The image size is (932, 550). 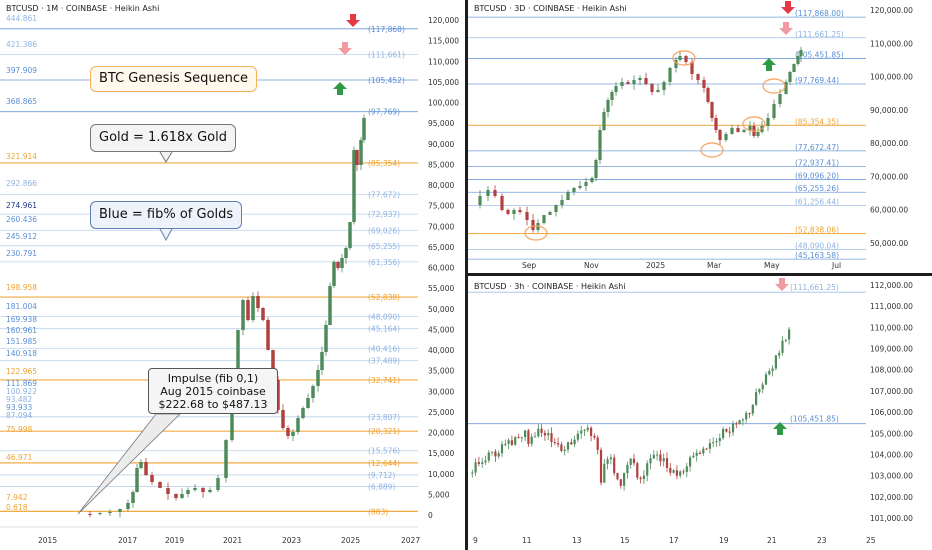 What do you see at coordinates (550, 8) in the screenshot?
I see `top-right-chart-title: BTCUSD · 3D · COINBASE · Heikin Ashi` at bounding box center [550, 8].